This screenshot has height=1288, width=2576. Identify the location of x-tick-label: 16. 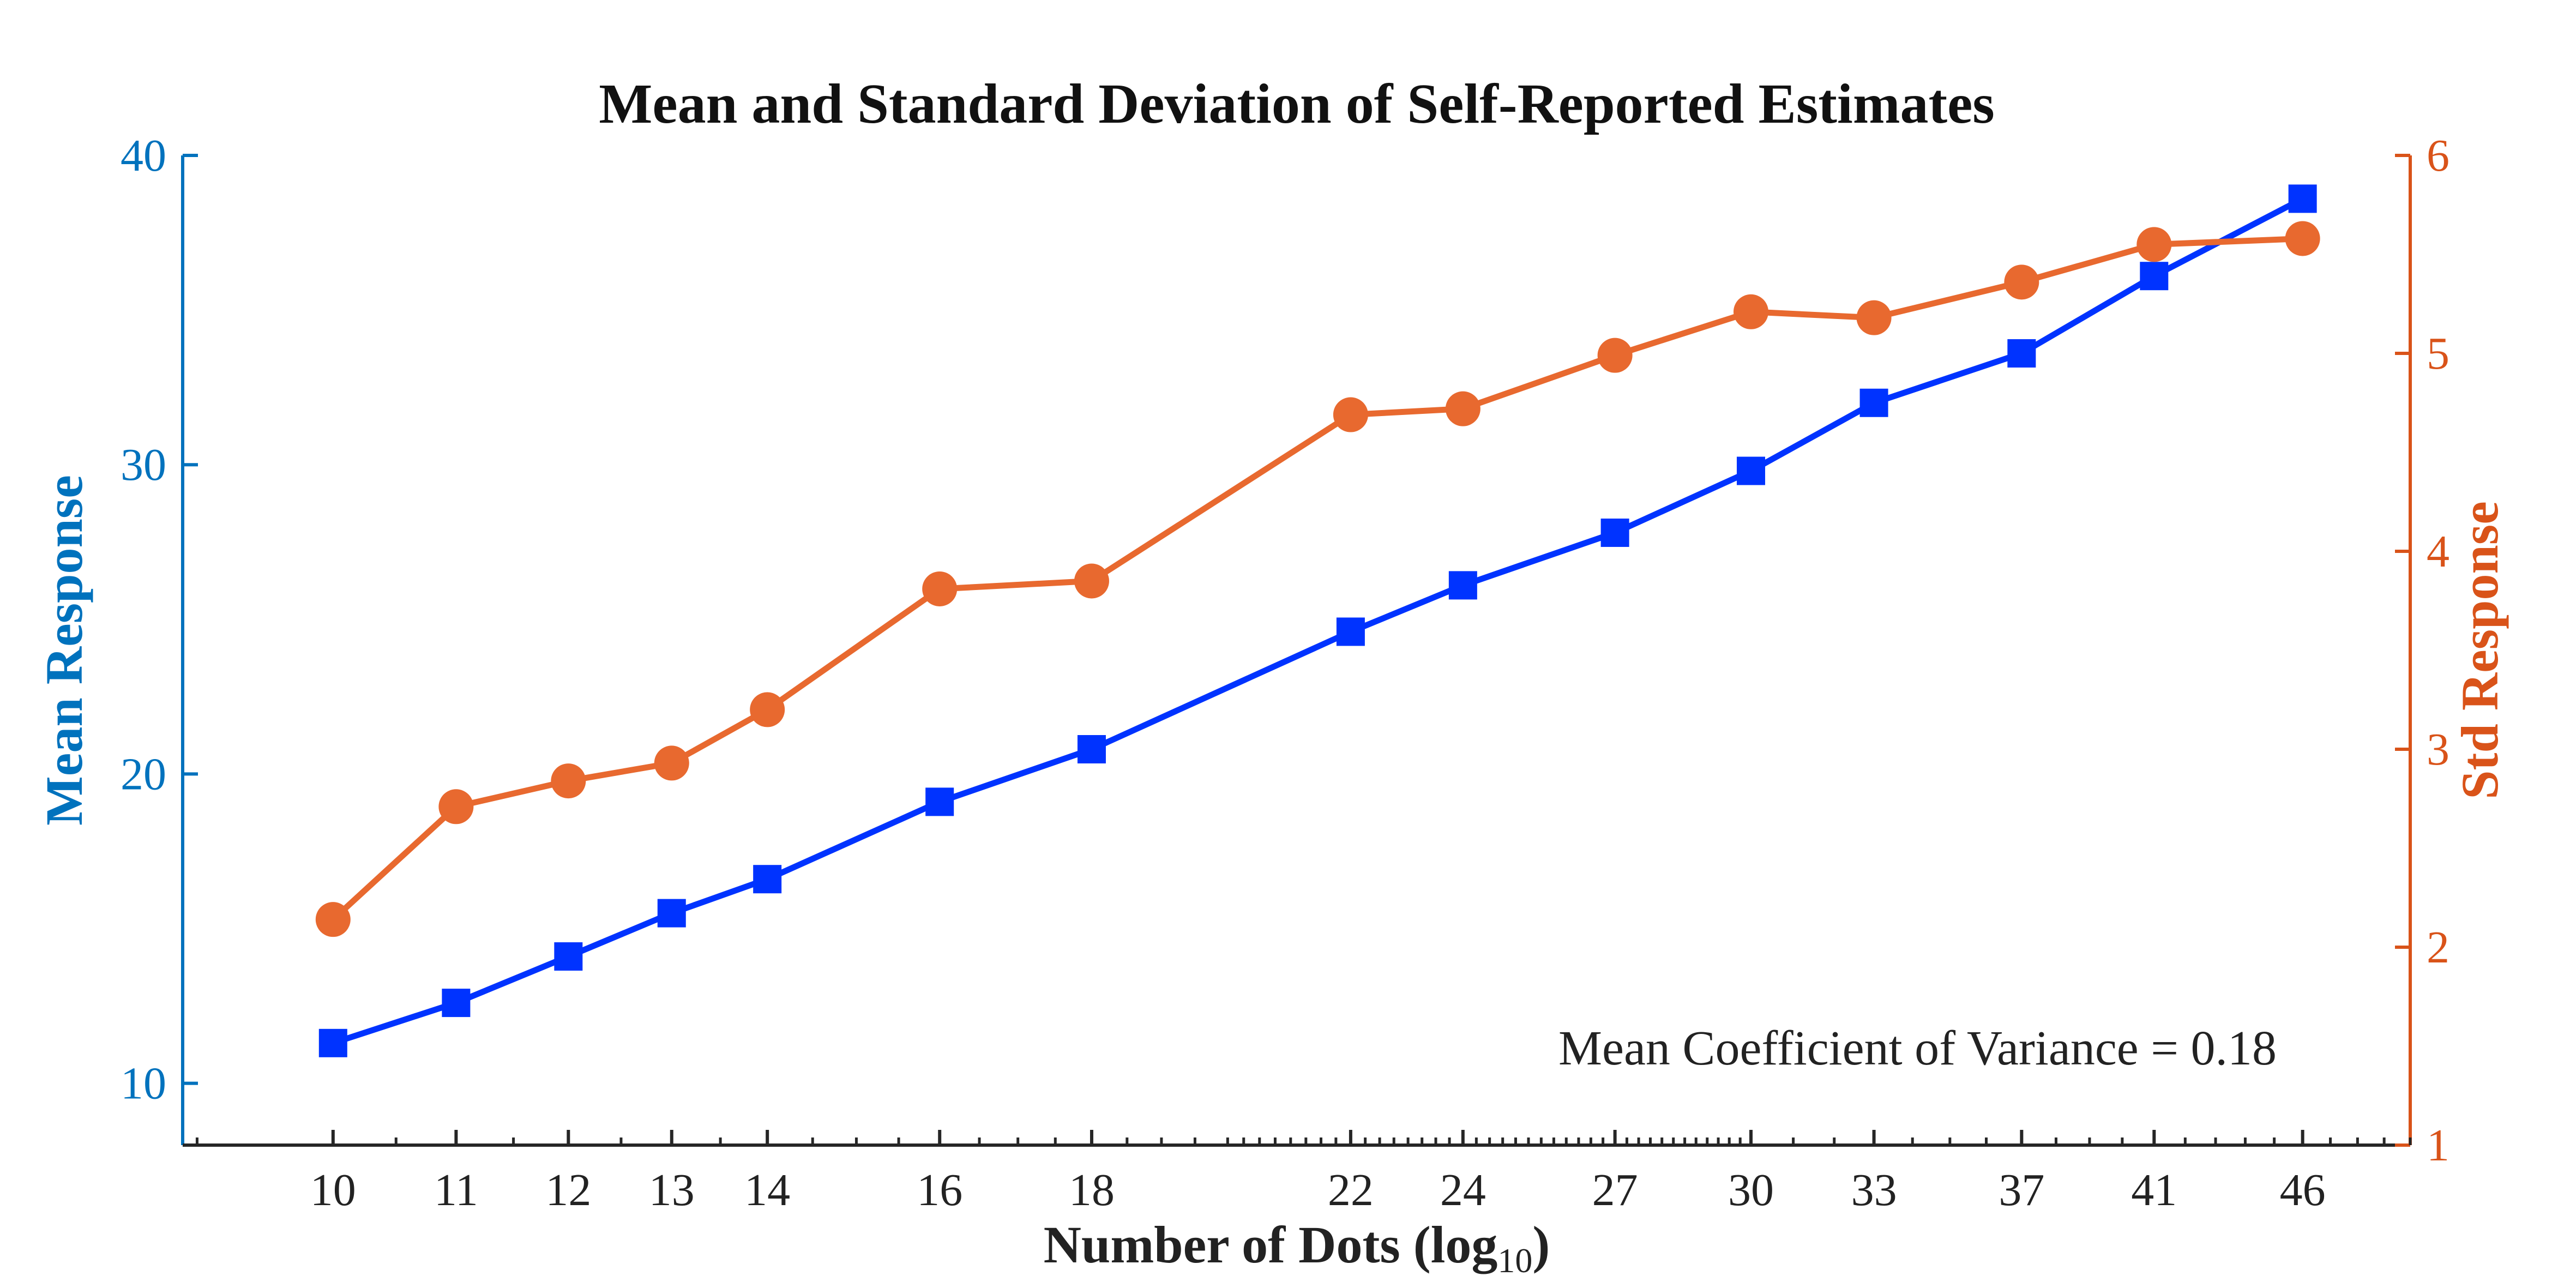
(939, 1190).